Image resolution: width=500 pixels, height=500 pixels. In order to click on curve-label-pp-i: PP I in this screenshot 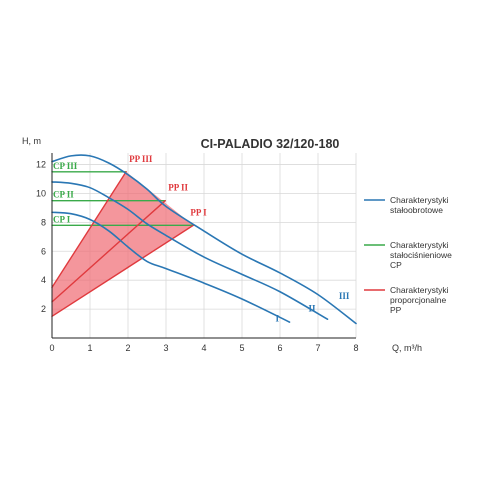, I will do `click(198, 212)`.